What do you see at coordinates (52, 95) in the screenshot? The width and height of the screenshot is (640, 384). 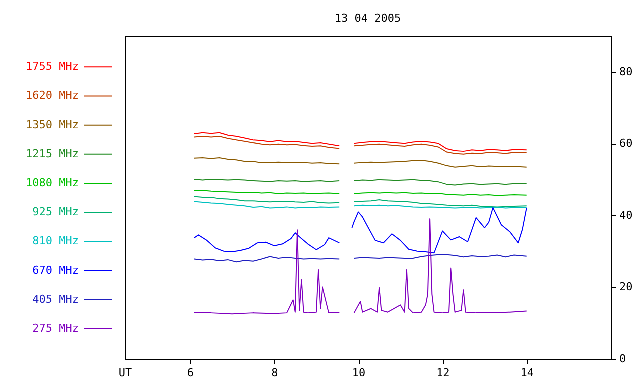 I see `legend-label: 1620 MHz` at bounding box center [52, 95].